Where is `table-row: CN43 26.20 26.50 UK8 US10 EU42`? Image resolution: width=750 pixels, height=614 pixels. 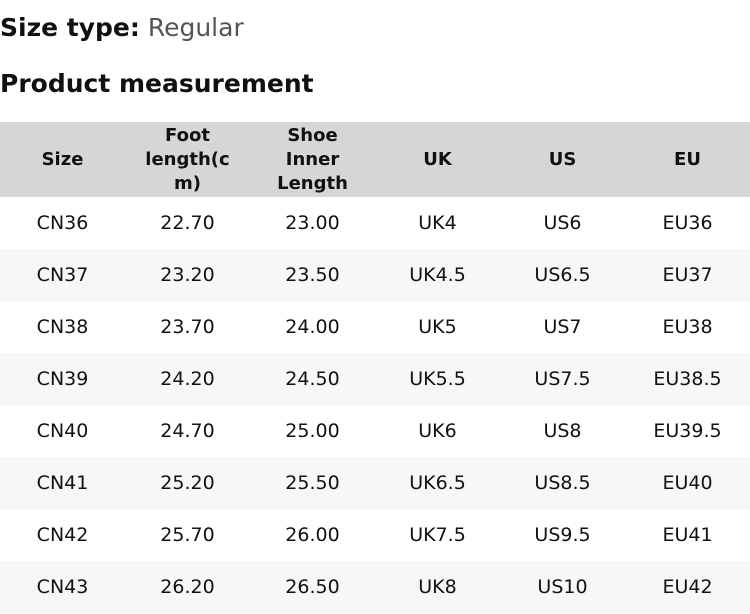 table-row: CN43 26.20 26.50 UK8 US10 EU42 is located at coordinates (375, 587).